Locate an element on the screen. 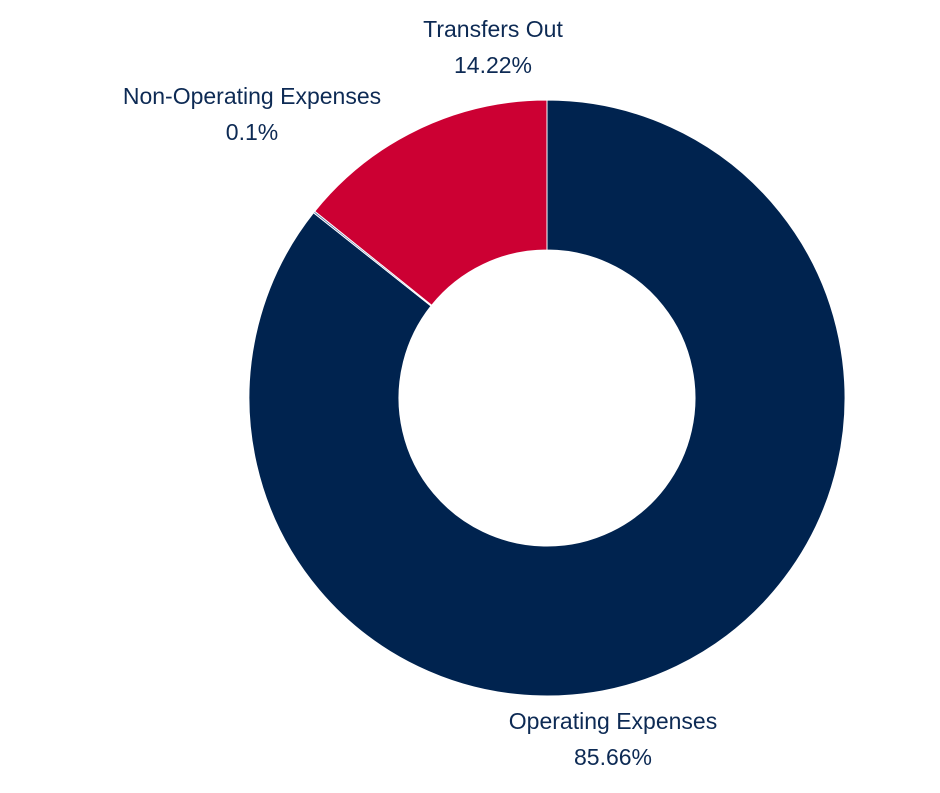  slice-label-transfers-out: Transfers Out is located at coordinates (493, 29).